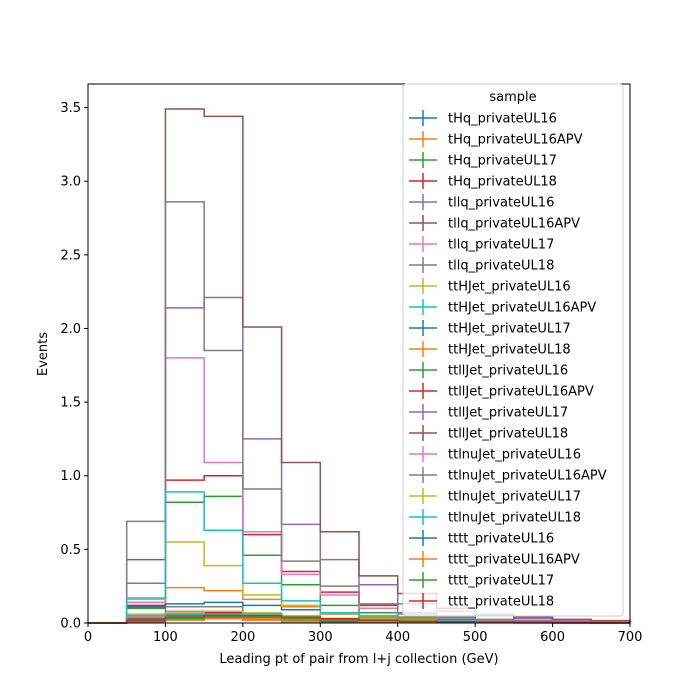  Describe the element at coordinates (70, 182) in the screenshot. I see `y-tick-label-6: 3.0` at that location.